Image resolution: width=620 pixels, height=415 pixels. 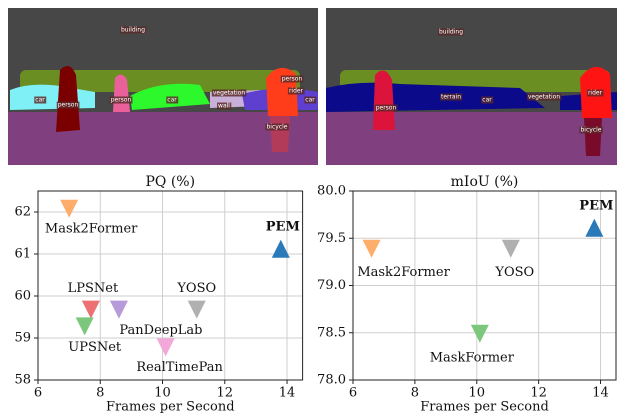 What do you see at coordinates (22, 338) in the screenshot?
I see `y-tick-label: 59` at bounding box center [22, 338].